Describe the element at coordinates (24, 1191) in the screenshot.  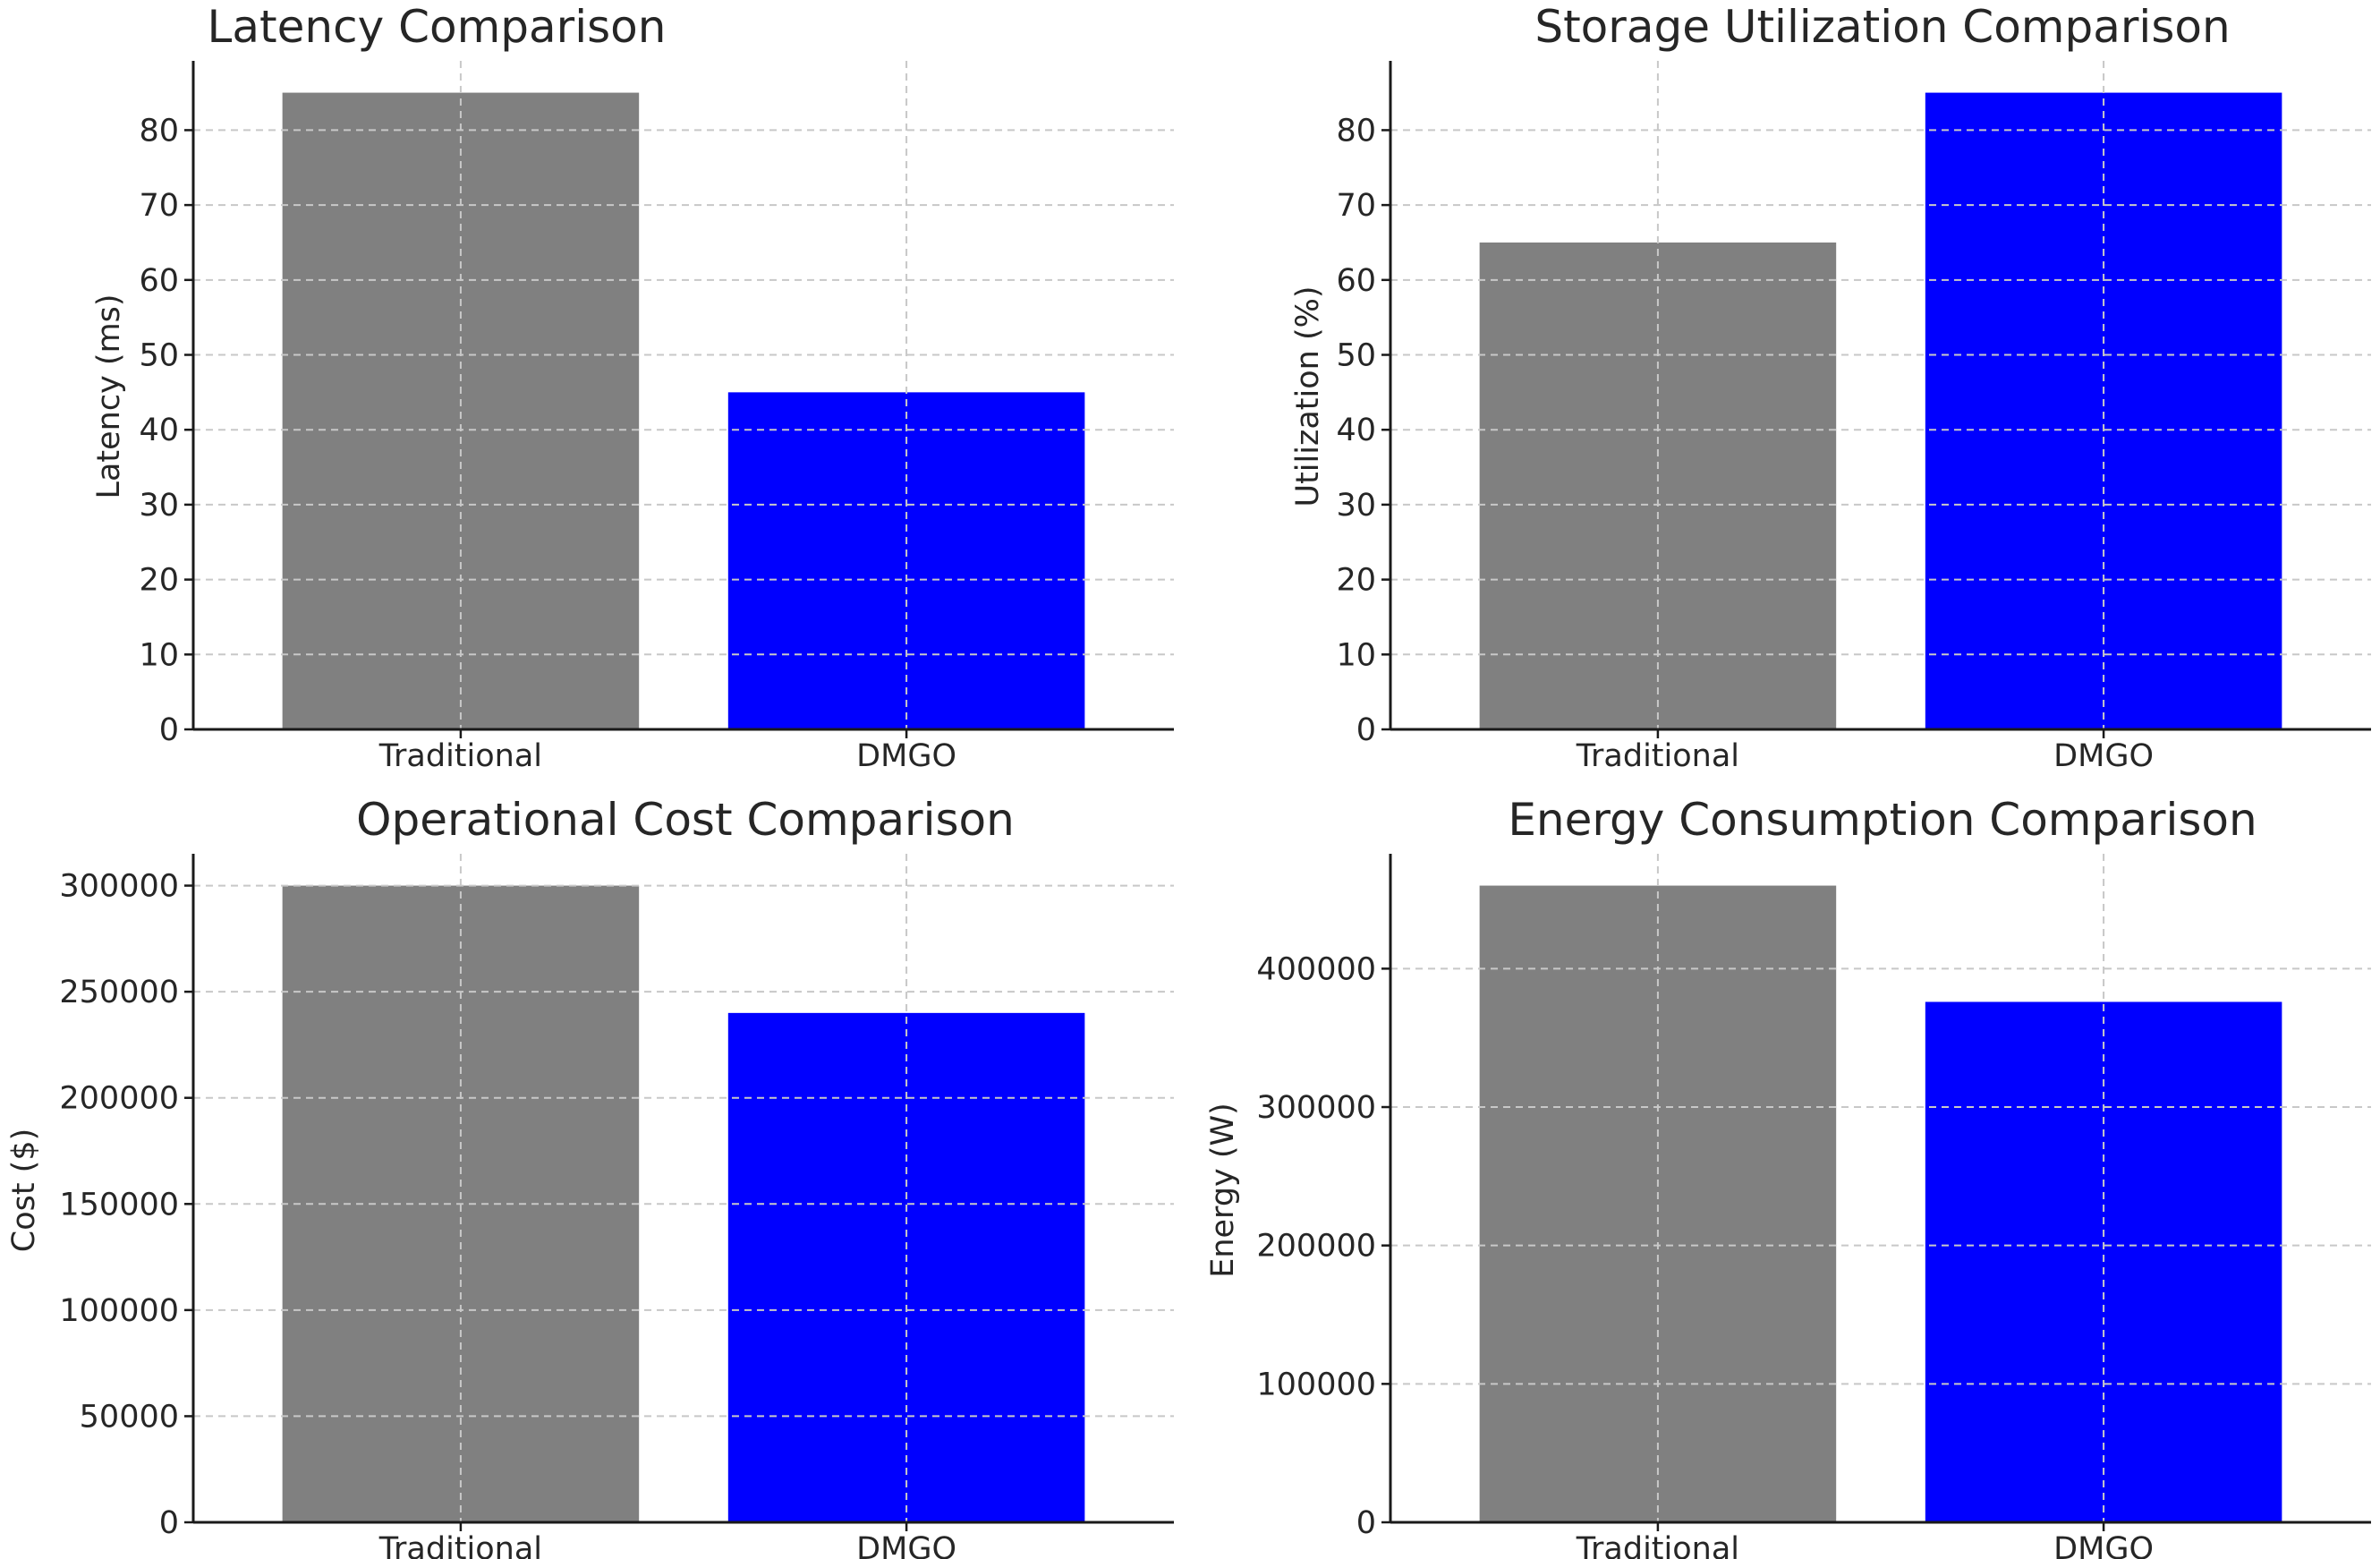
I see `cost-y-axis-label: Cost ($)` at that location.